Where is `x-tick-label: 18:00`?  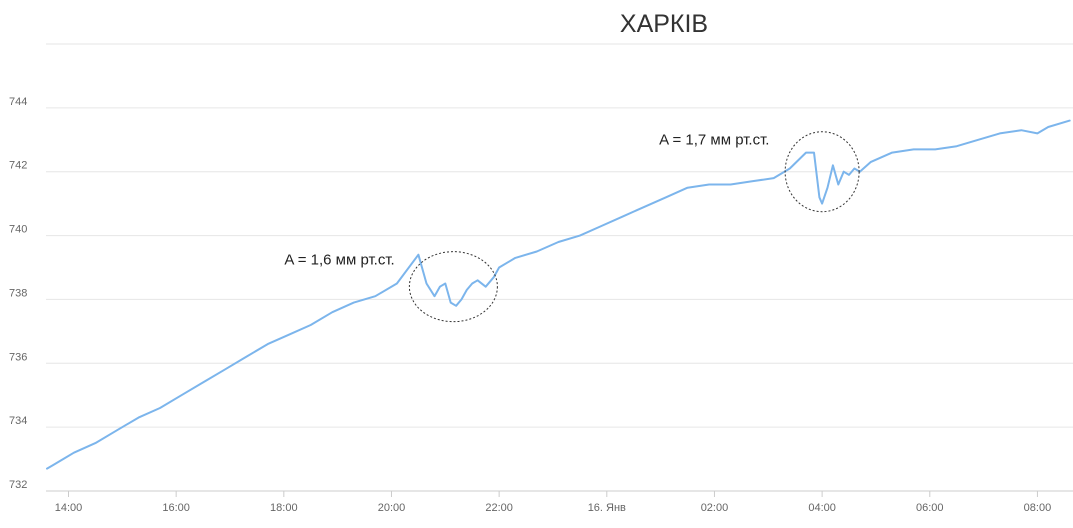 x-tick-label: 18:00 is located at coordinates (284, 508).